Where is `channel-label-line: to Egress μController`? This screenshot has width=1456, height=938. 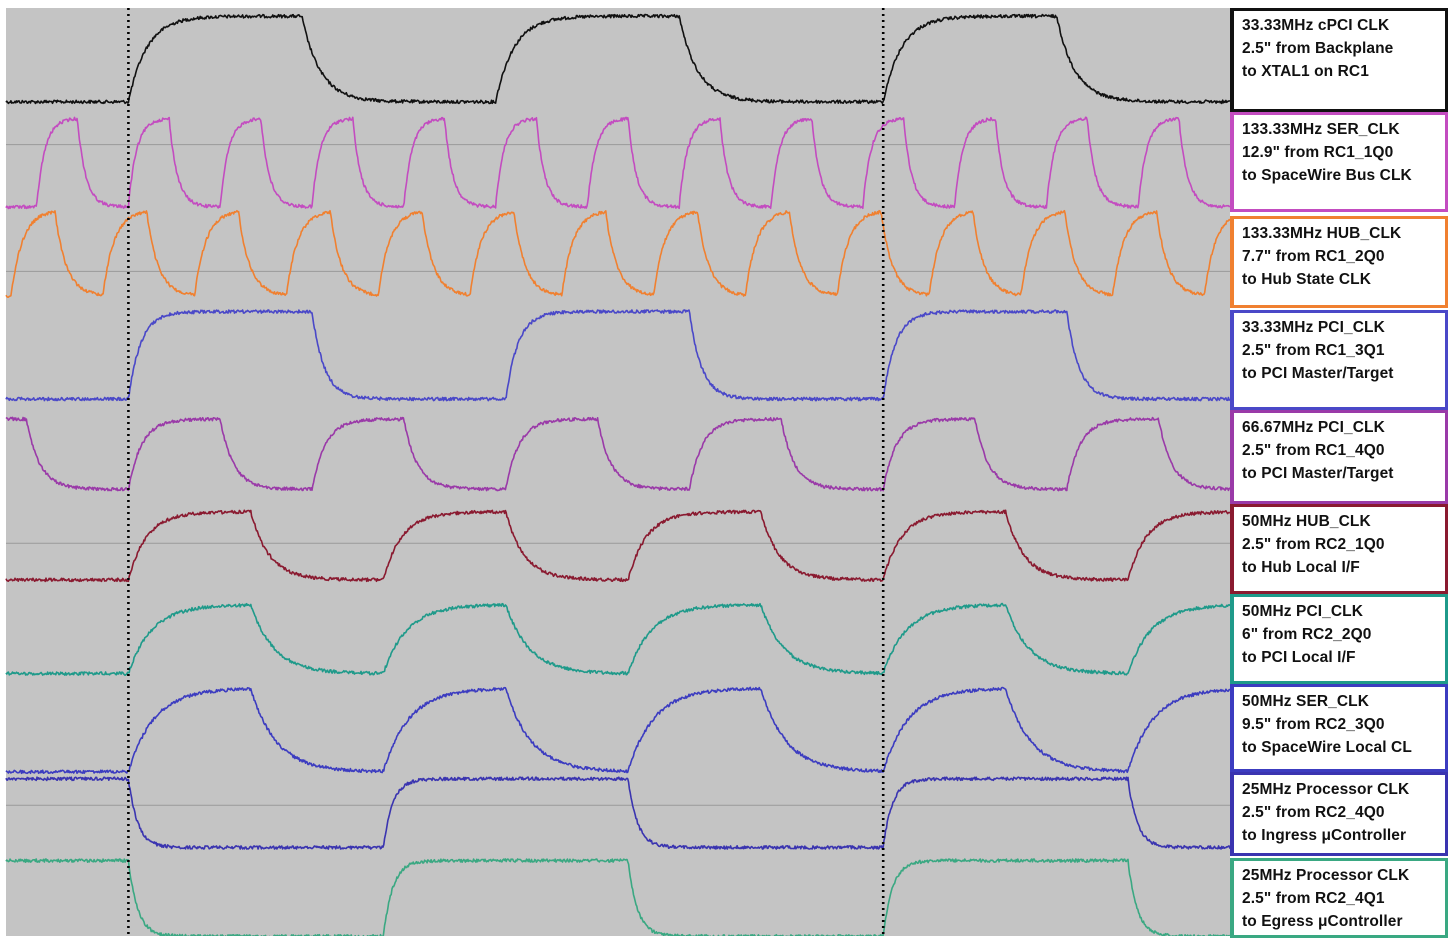
channel-label-line: to Egress μController is located at coordinates (1322, 921).